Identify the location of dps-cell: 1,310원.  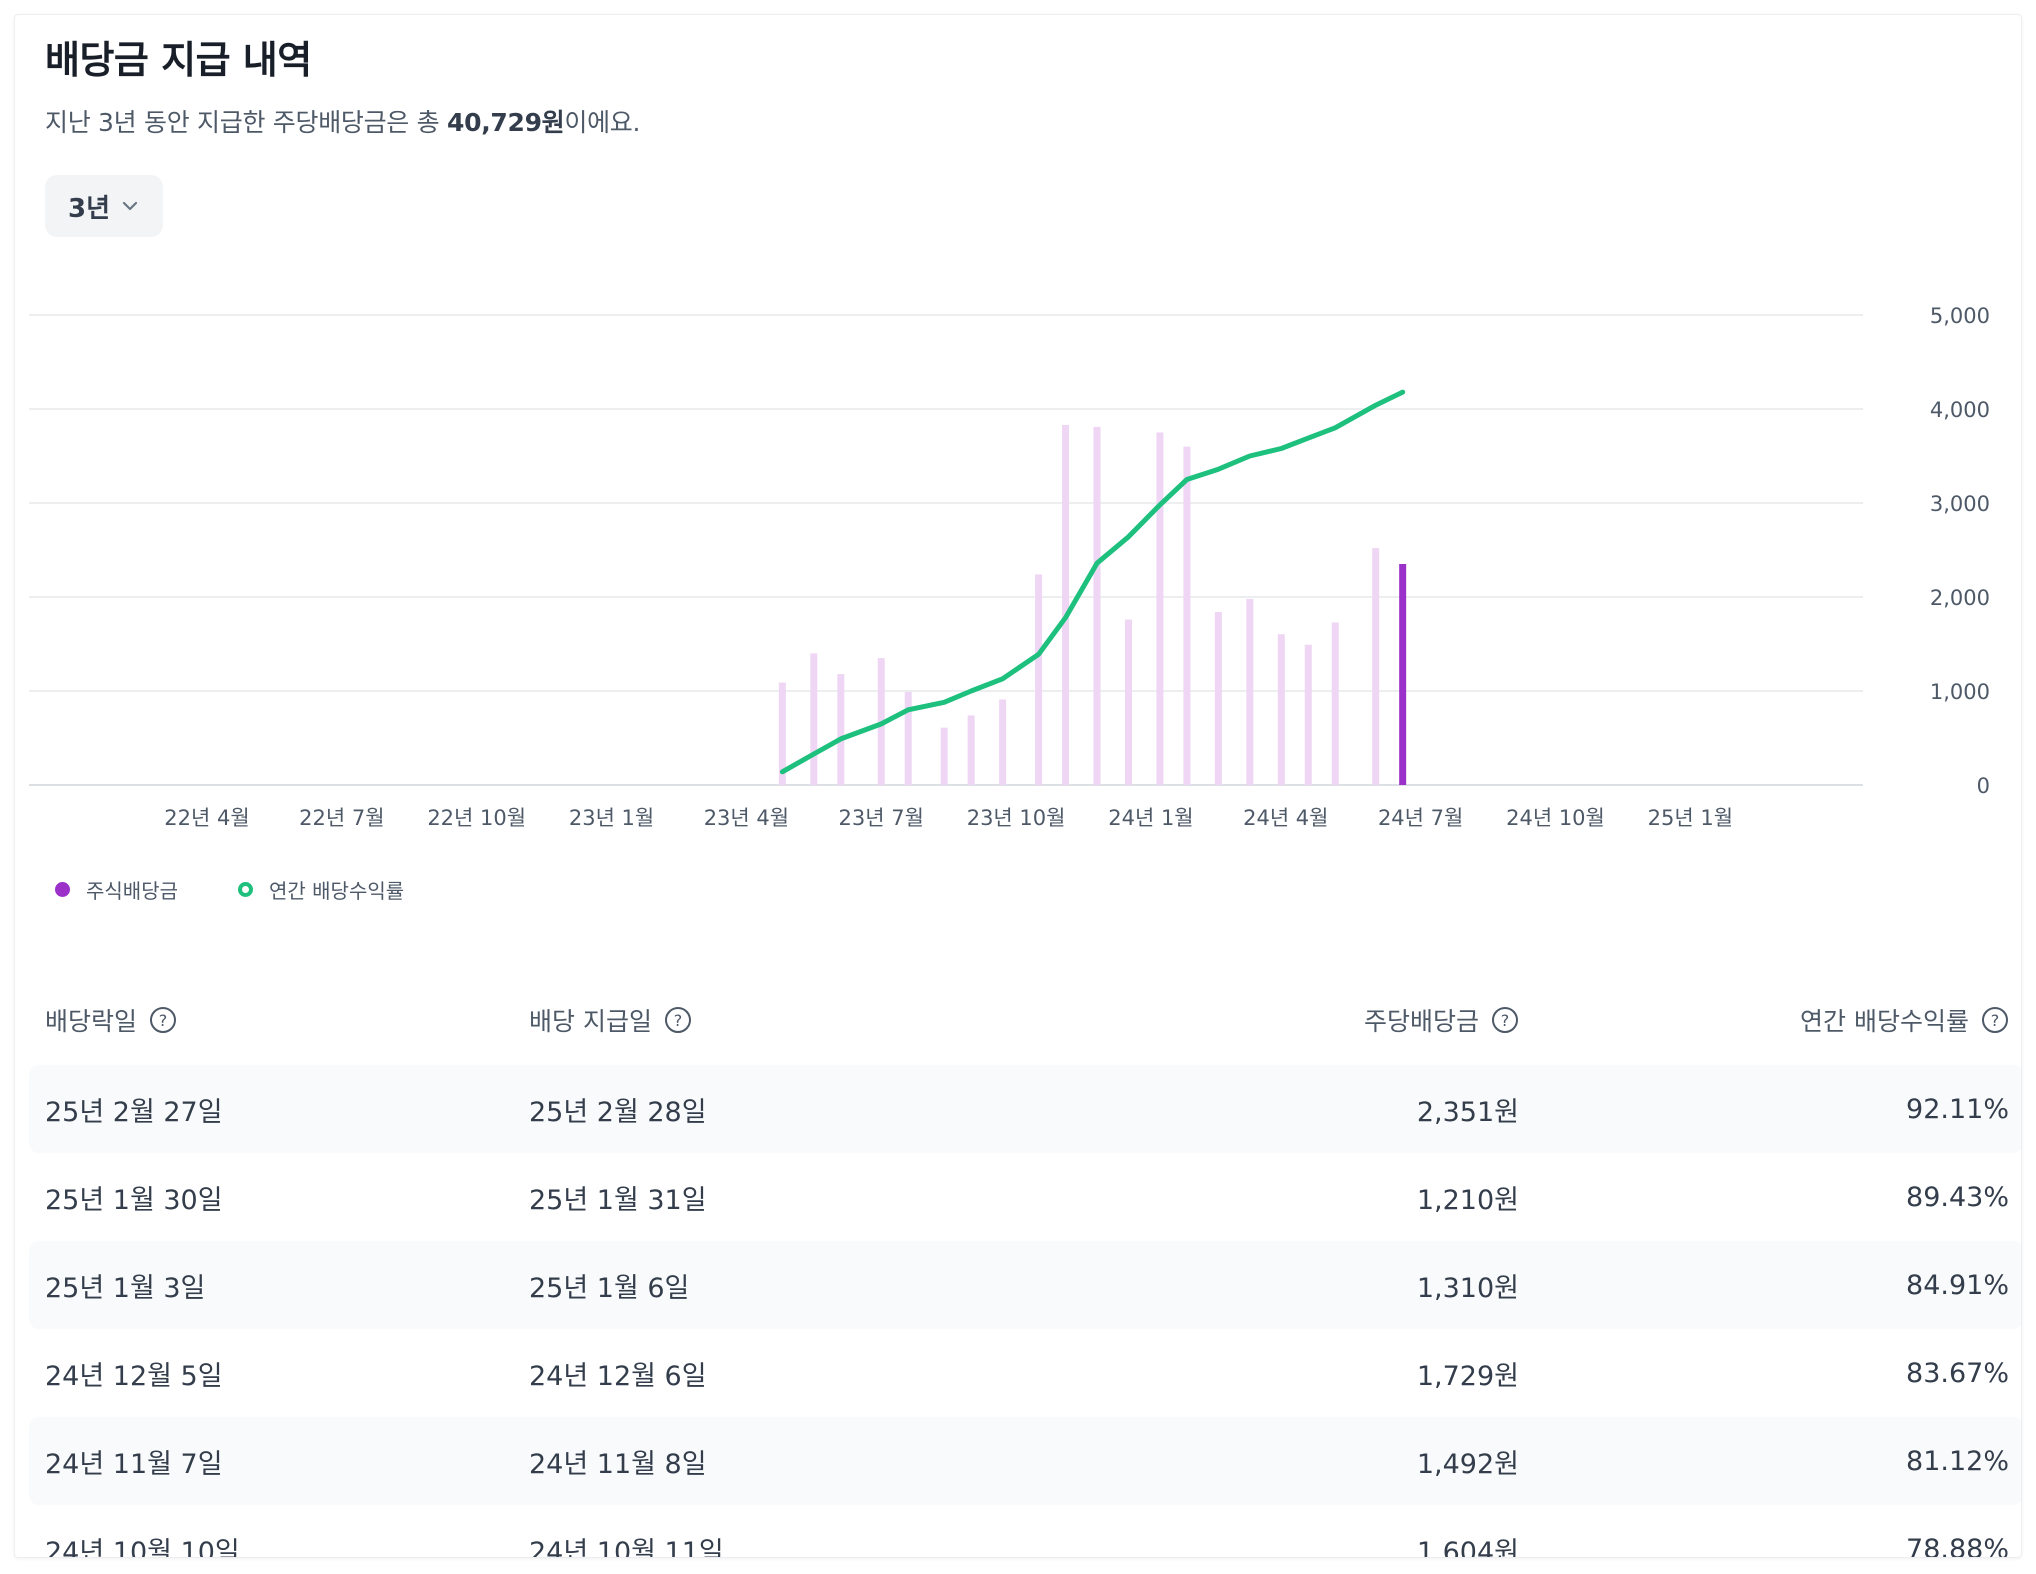
(1467, 1288).